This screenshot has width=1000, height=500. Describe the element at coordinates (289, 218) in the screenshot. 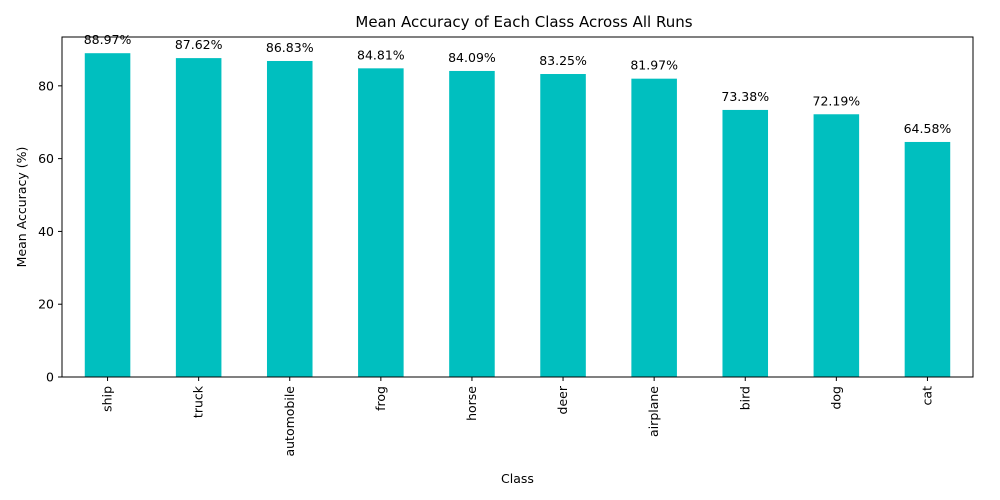

I see `bar-automobile` at that location.